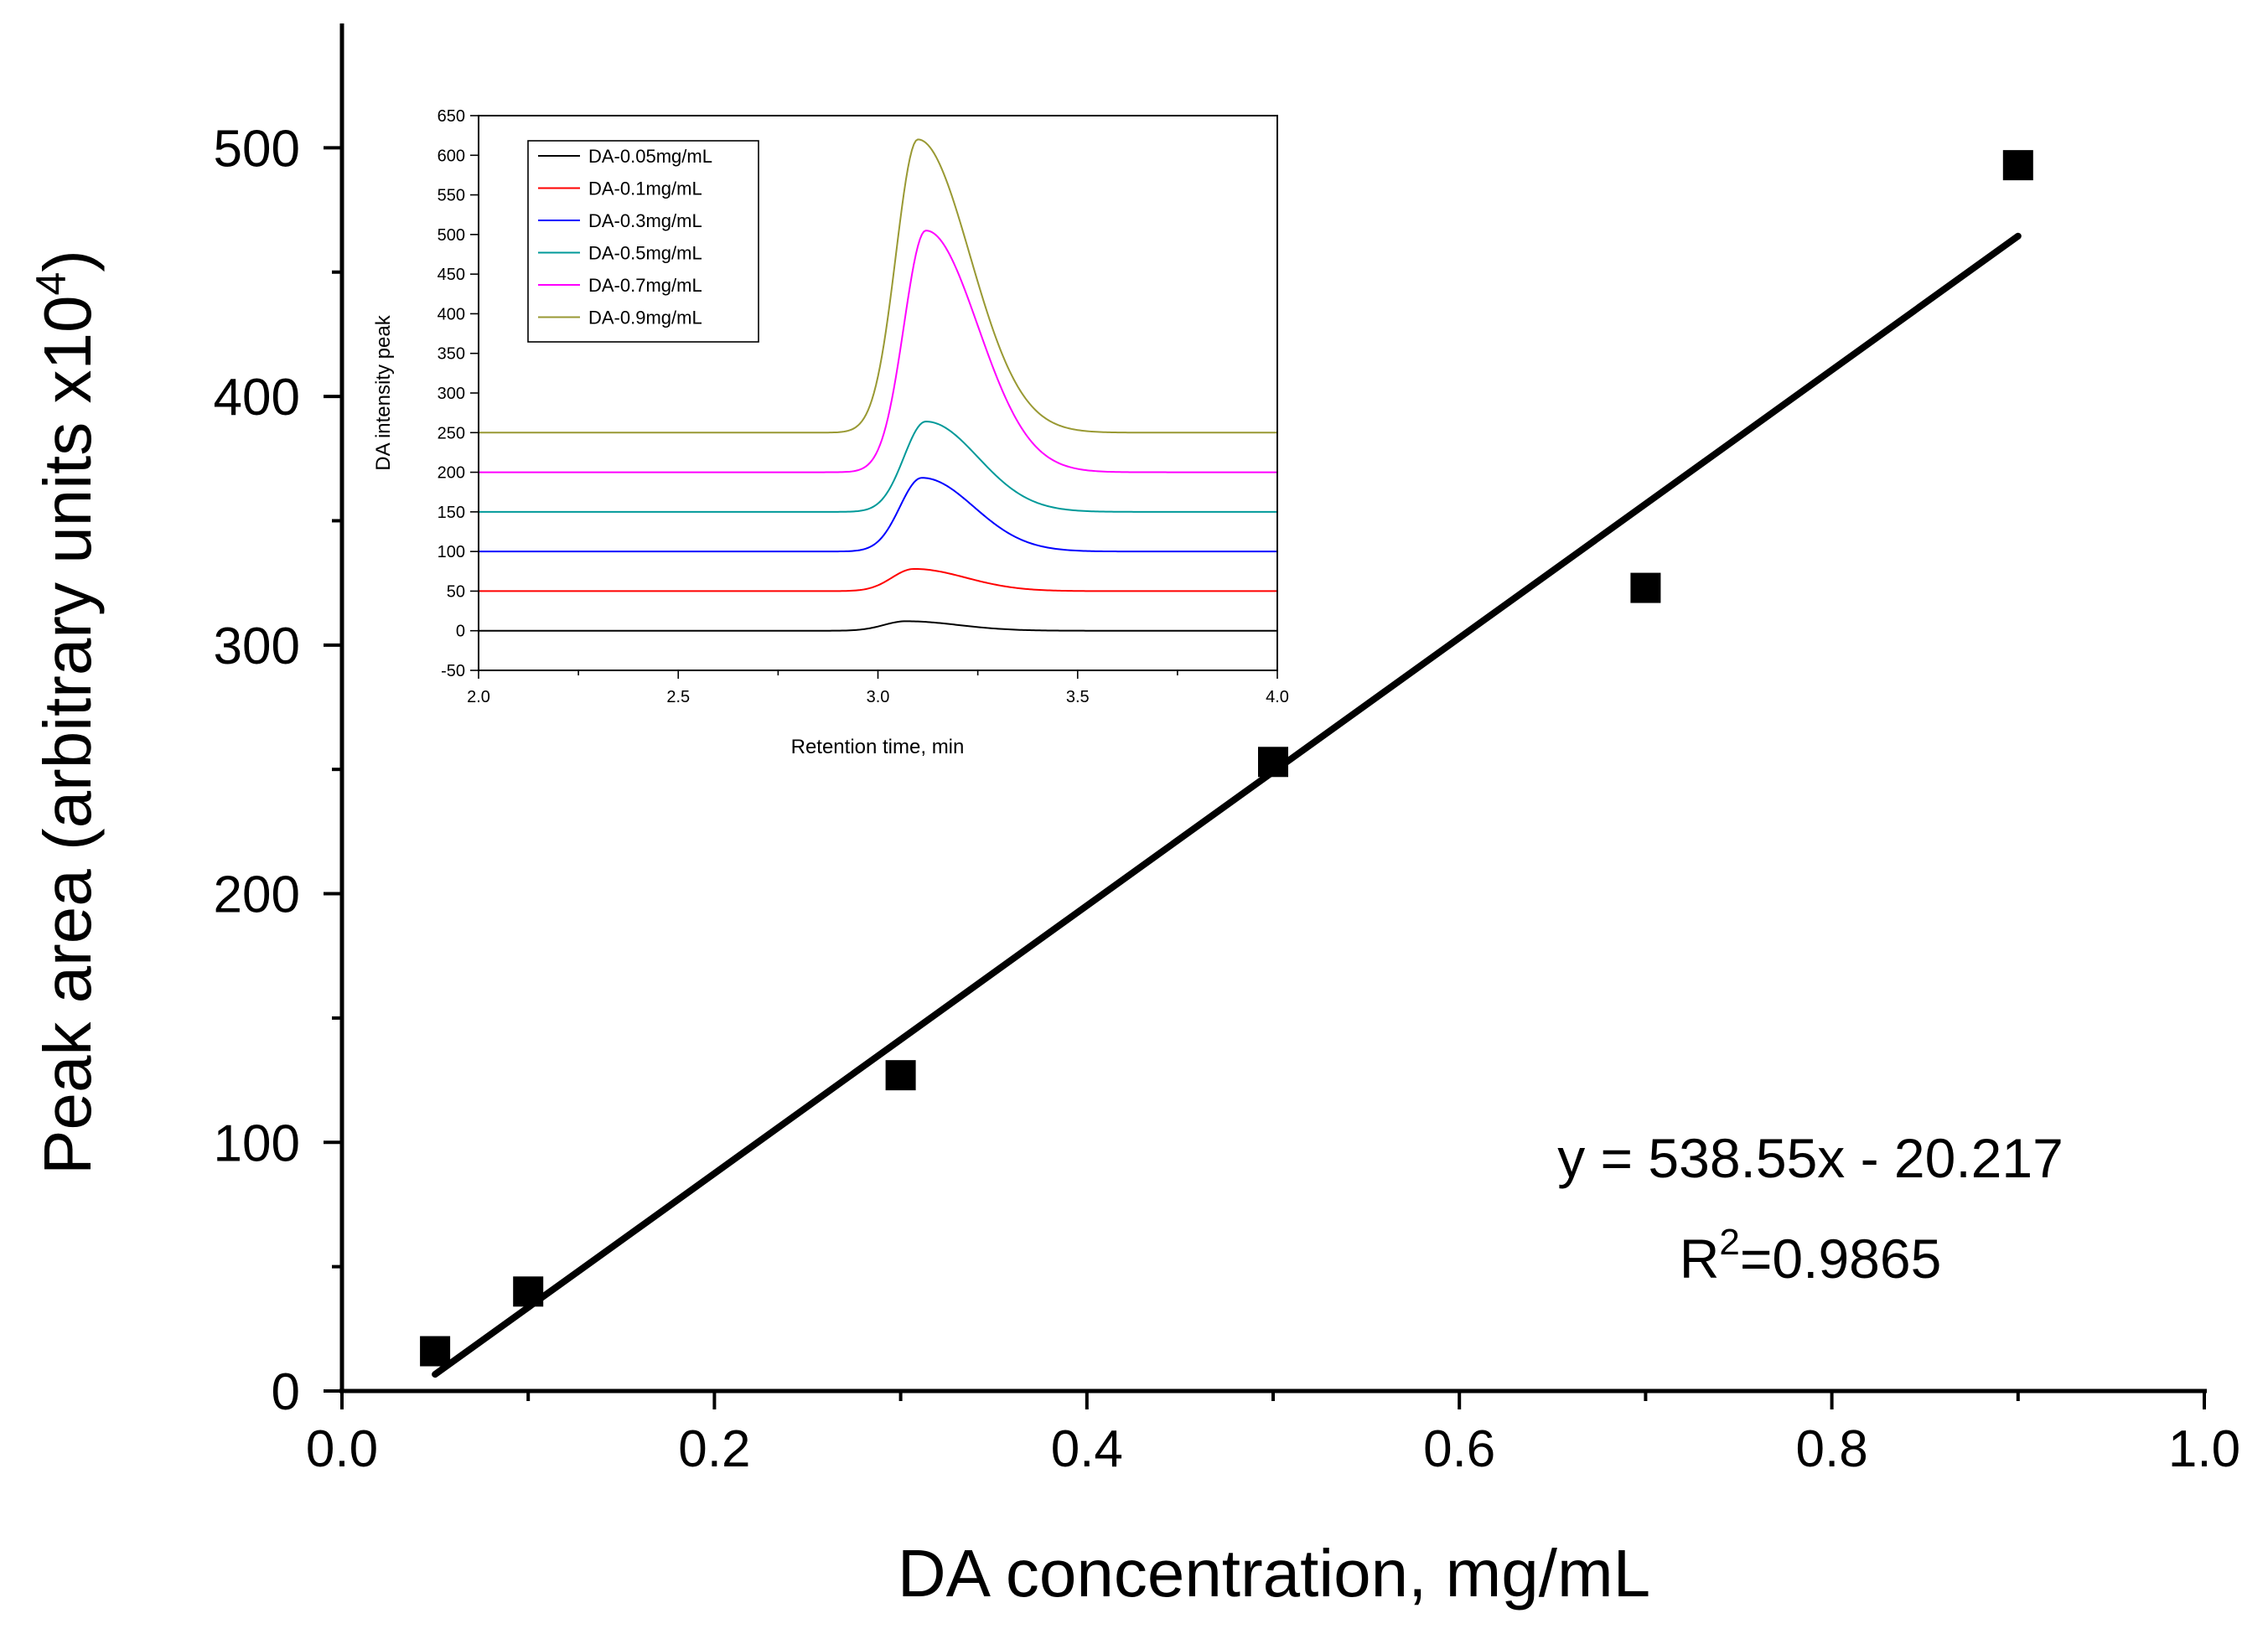 Image resolution: width=2268 pixels, height=1634 pixels. I want to click on main-y-tick-label: 400, so click(257, 398).